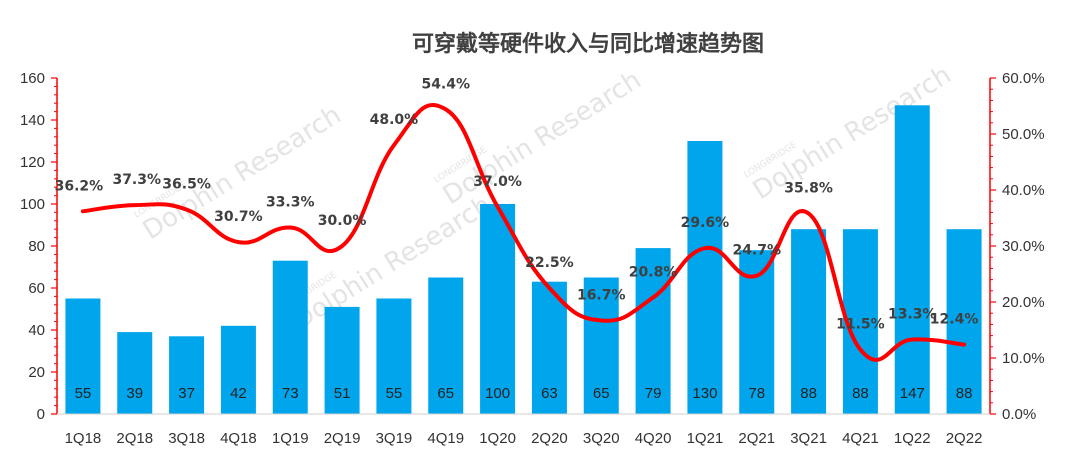  Describe the element at coordinates (238, 438) in the screenshot. I see `x-tick-label: 4Q18` at that location.